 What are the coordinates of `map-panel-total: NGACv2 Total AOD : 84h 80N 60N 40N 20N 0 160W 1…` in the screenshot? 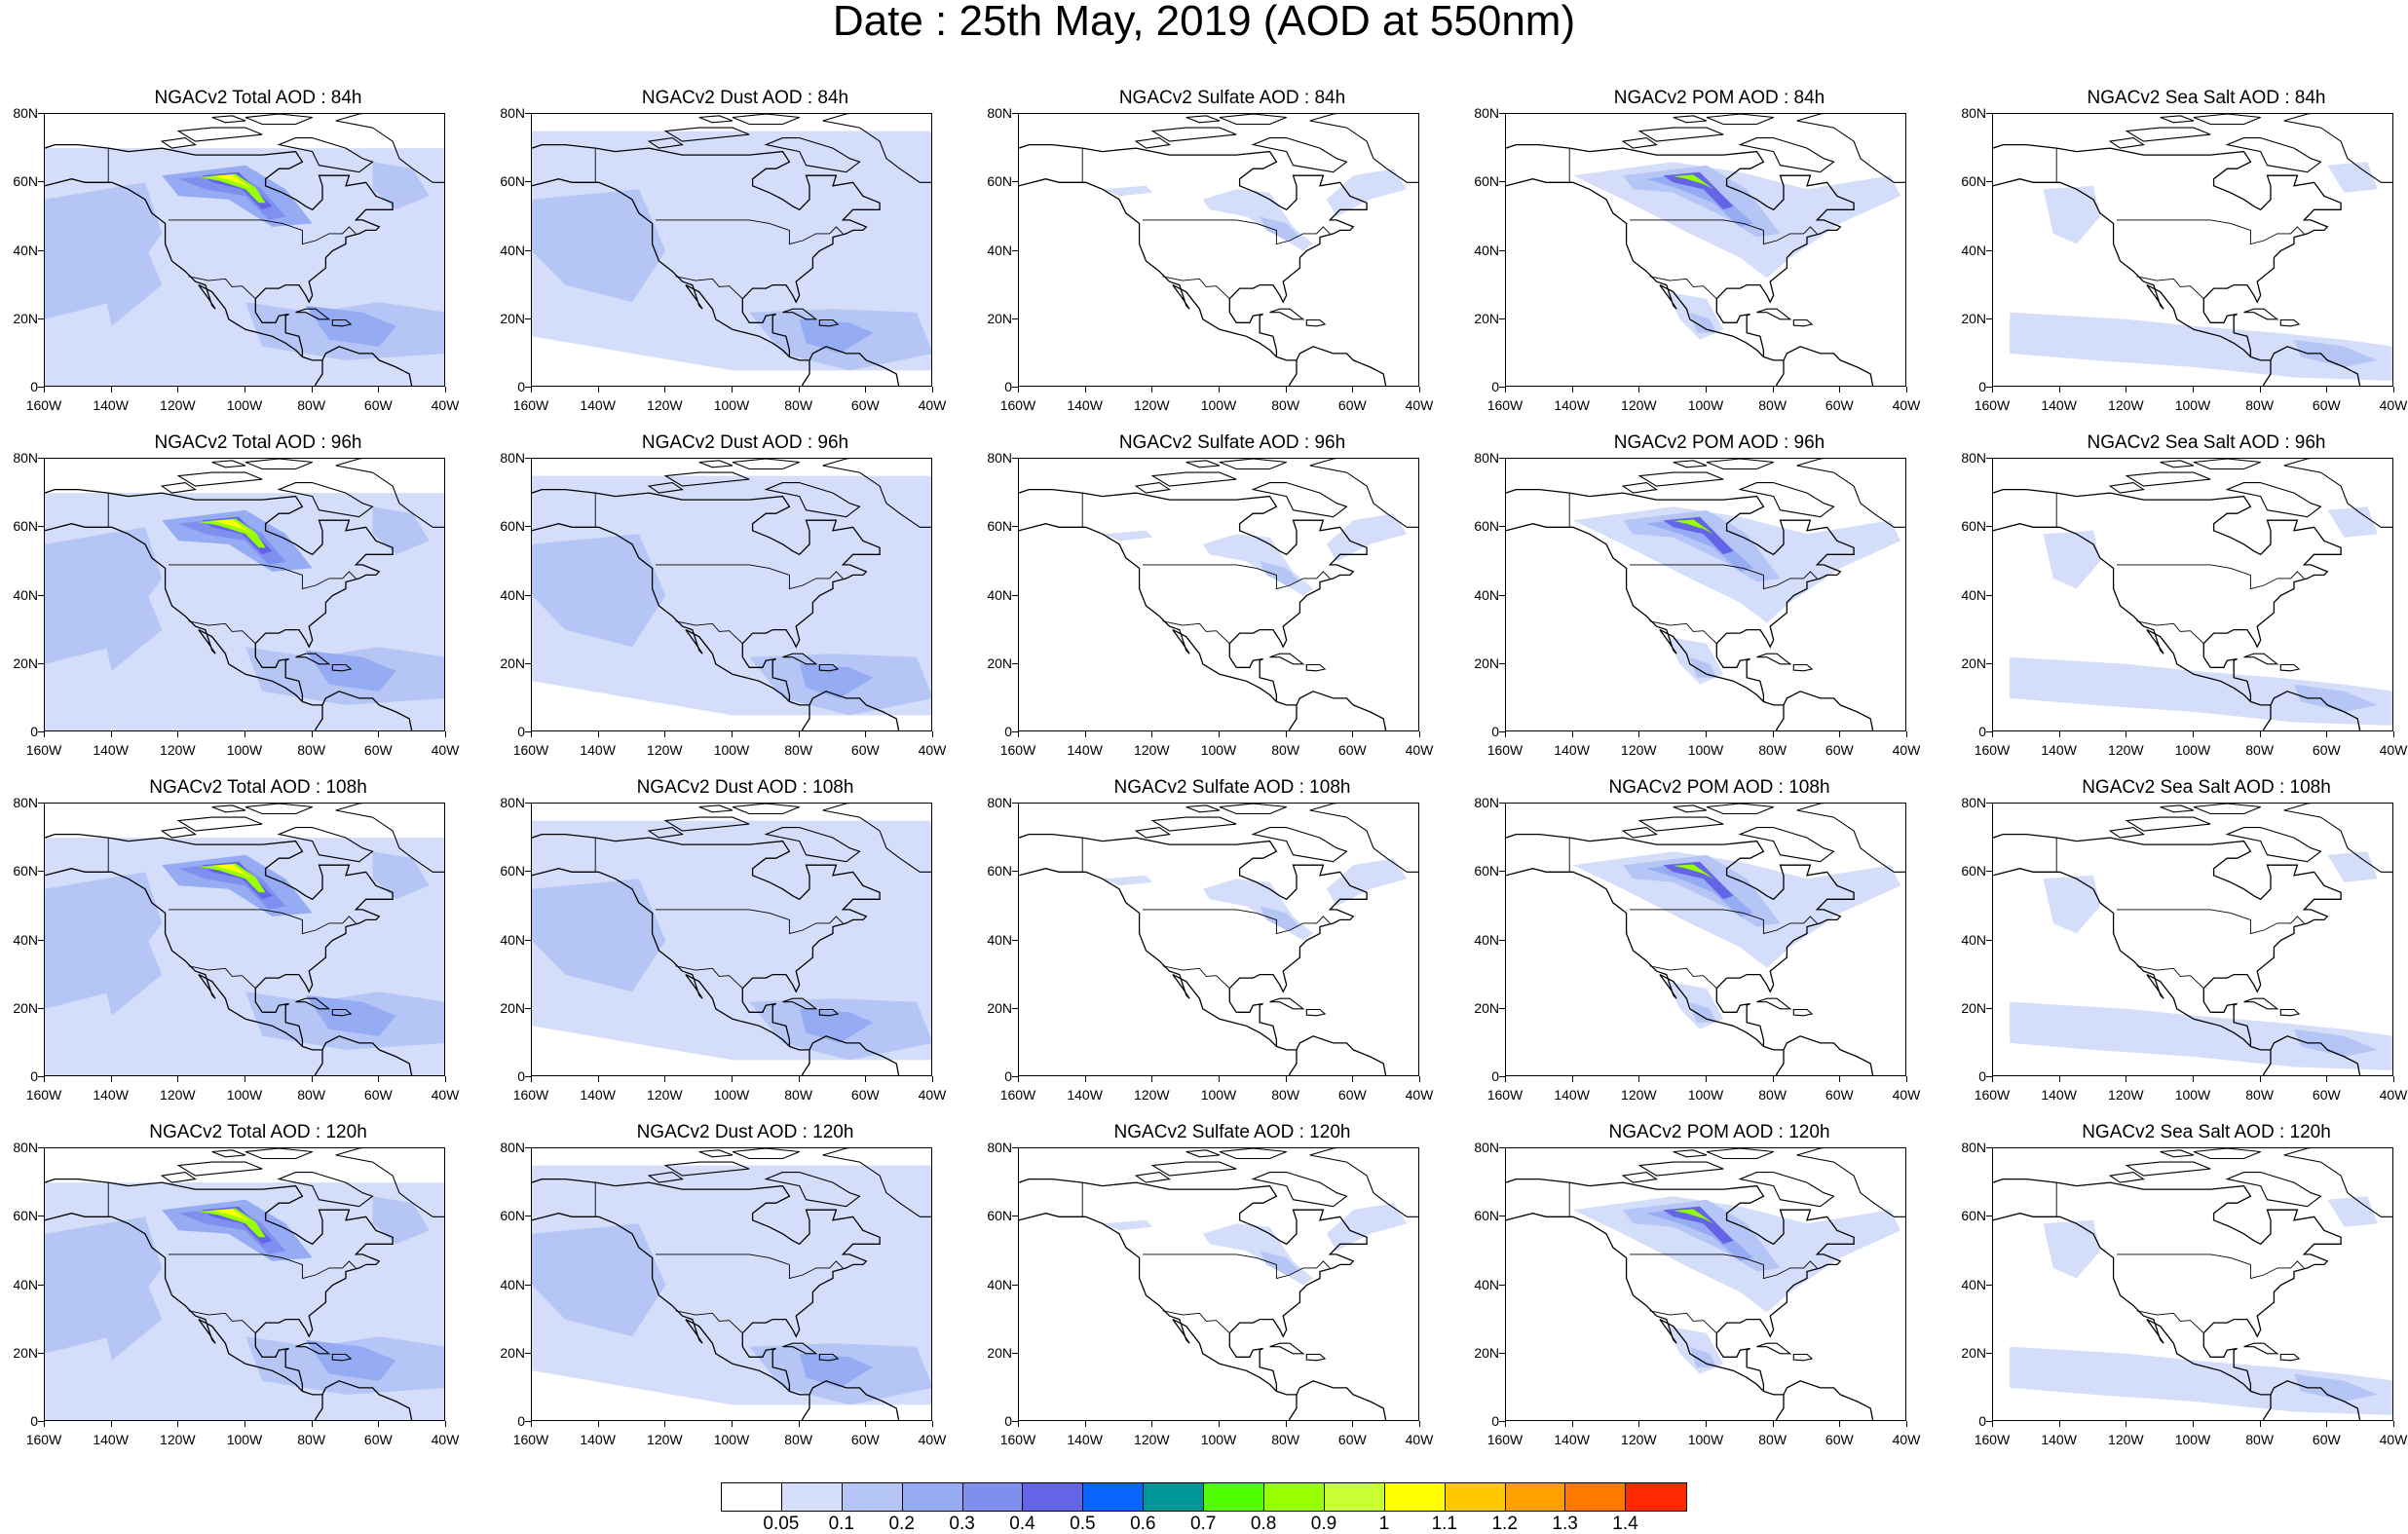 It's located at (247, 261).